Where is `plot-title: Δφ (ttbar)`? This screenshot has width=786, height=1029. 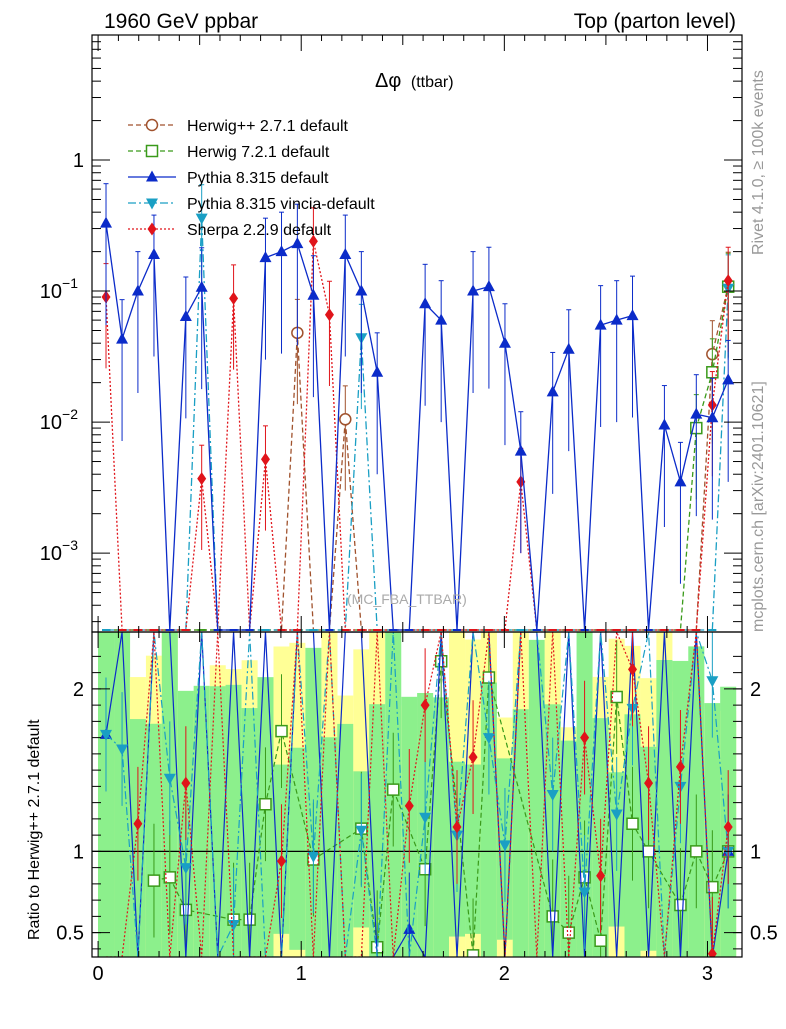
plot-title: Δφ (ttbar) is located at coordinates (414, 81).